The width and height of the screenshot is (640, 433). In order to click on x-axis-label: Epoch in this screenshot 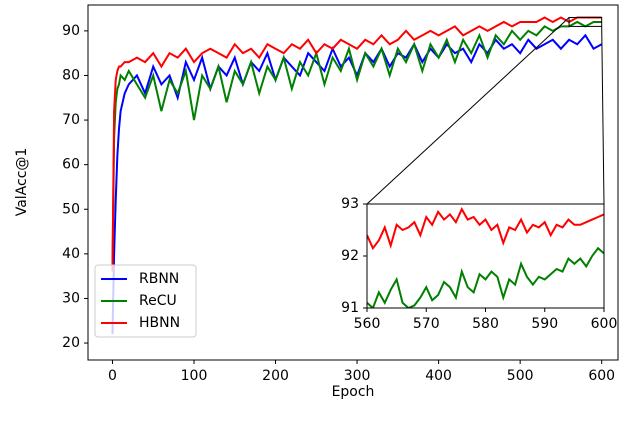, I will do `click(353, 392)`.